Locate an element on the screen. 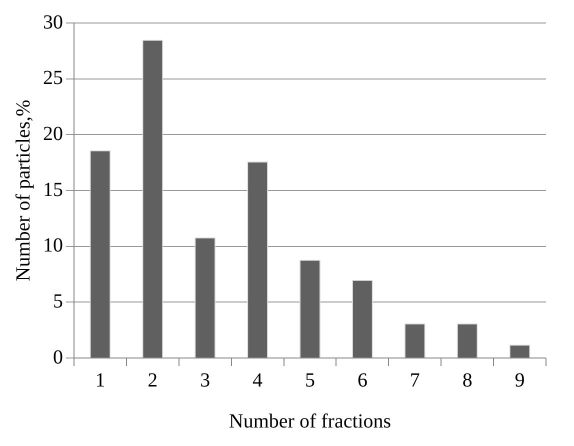  x-tick-label: 9 is located at coordinates (519, 380).